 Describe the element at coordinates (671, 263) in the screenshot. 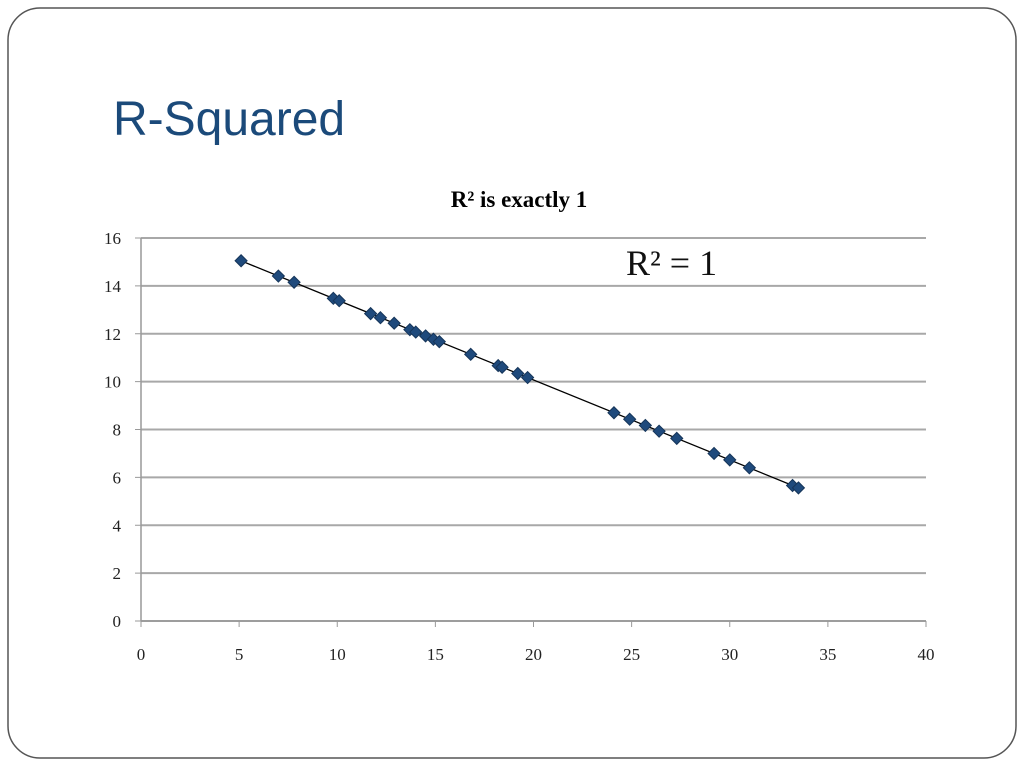

I see `annotation: R² = 1` at that location.